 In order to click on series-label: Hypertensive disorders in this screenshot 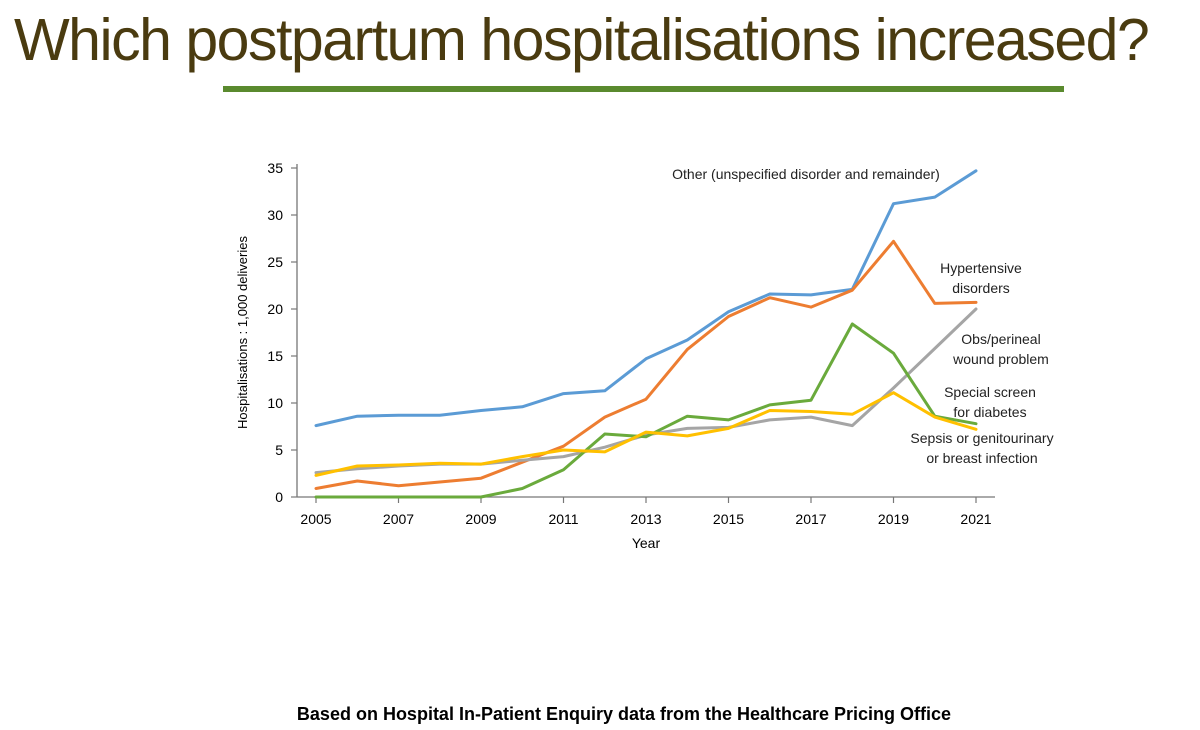, I will do `click(981, 278)`.